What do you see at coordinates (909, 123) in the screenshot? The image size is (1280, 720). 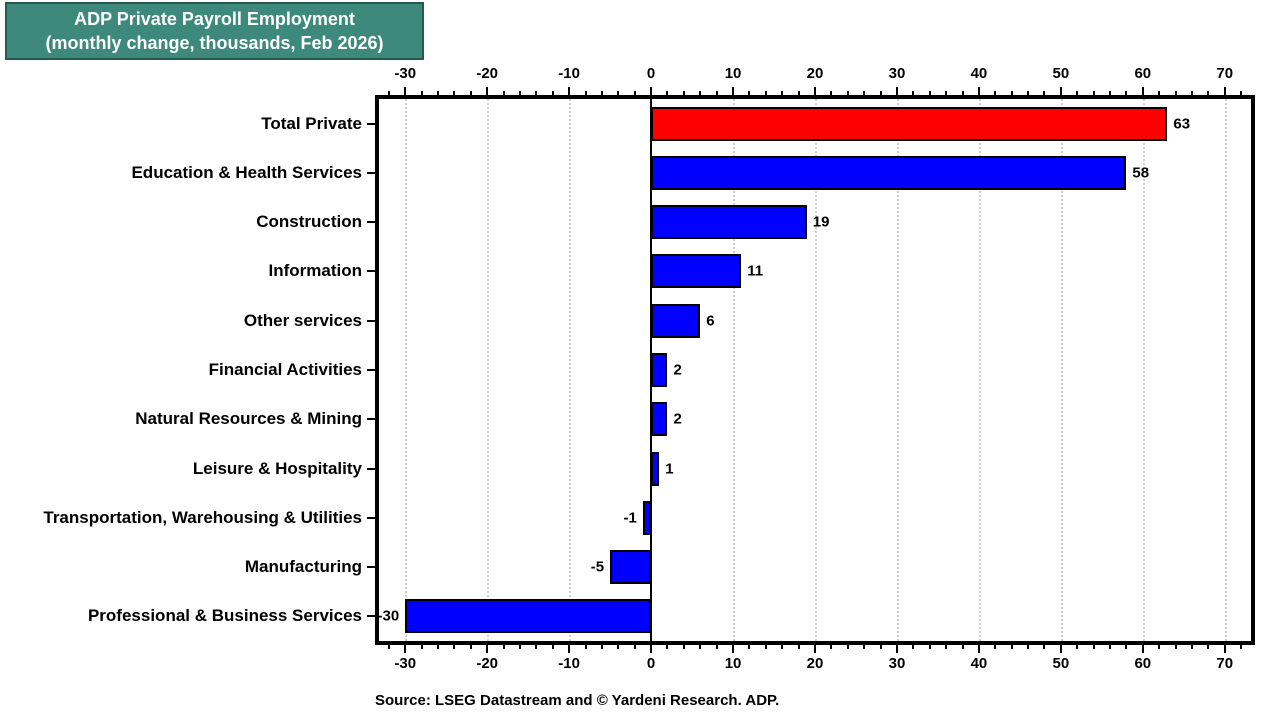 I see `bar-total-private` at bounding box center [909, 123].